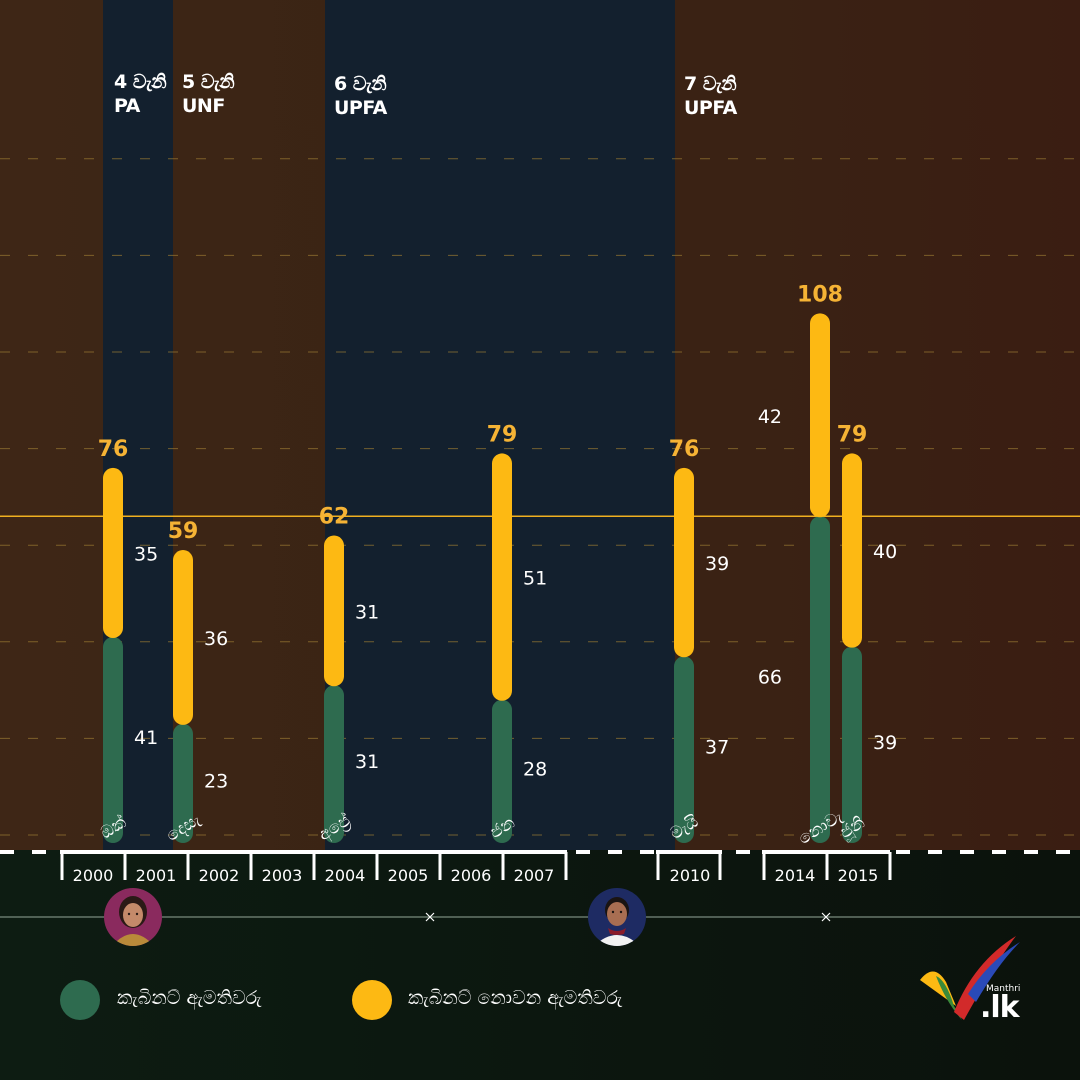  Describe the element at coordinates (717, 748) in the screenshot. I see `label-cabinet: 37` at that location.